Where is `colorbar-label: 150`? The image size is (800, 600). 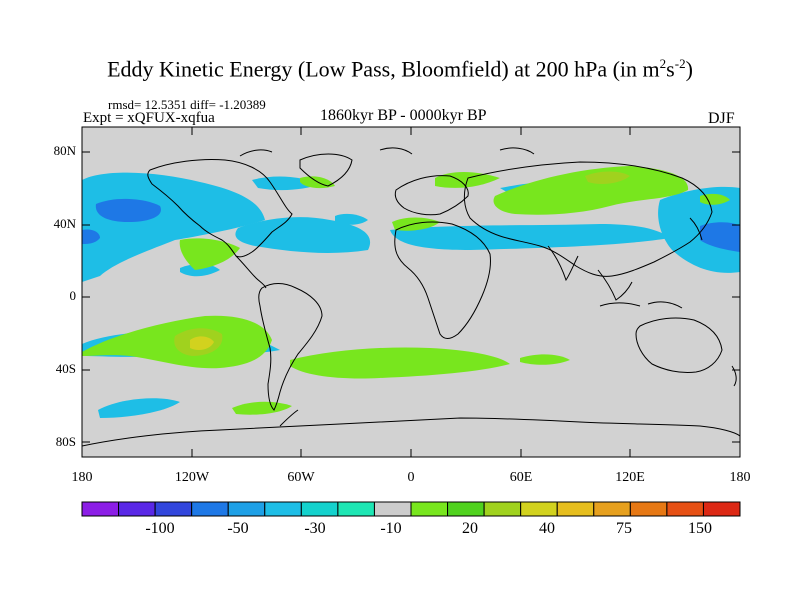
colorbar-label: 150 is located at coordinates (700, 528).